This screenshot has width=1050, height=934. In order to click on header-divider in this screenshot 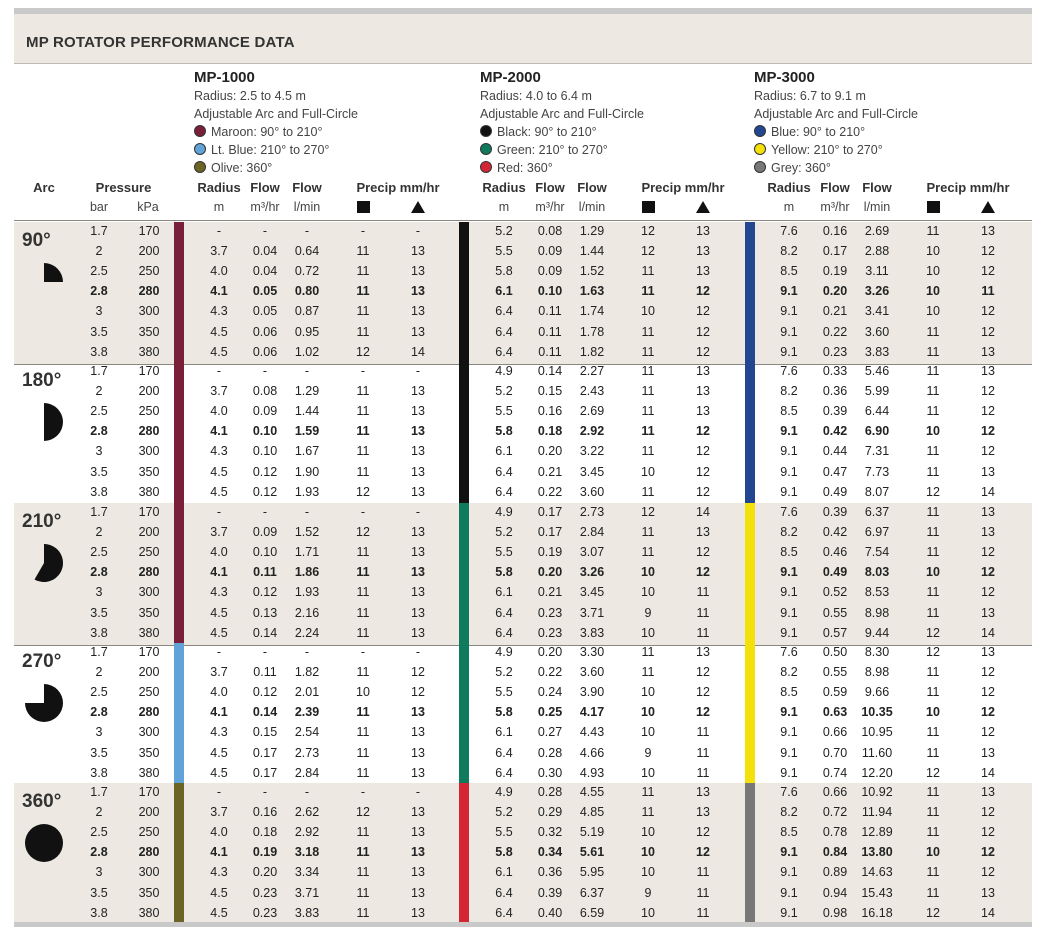, I will do `click(523, 220)`.